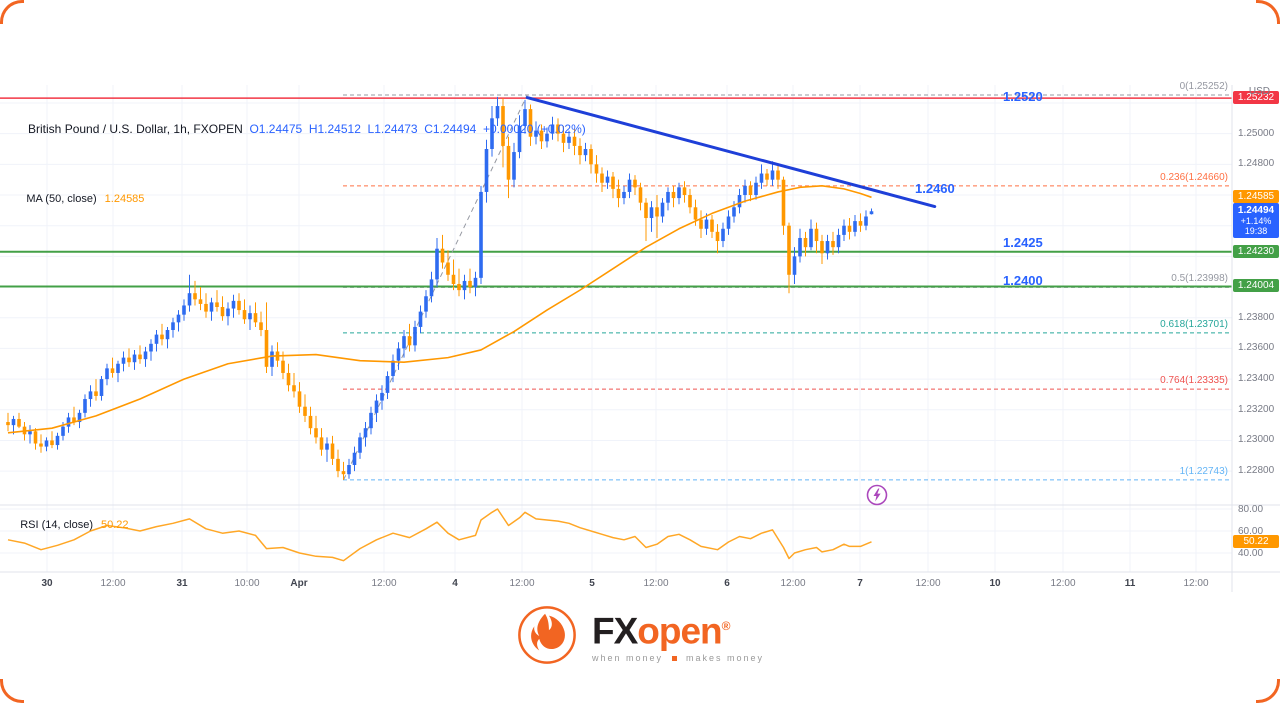  What do you see at coordinates (299, 583) in the screenshot?
I see `time-axis-label: Apr` at bounding box center [299, 583].